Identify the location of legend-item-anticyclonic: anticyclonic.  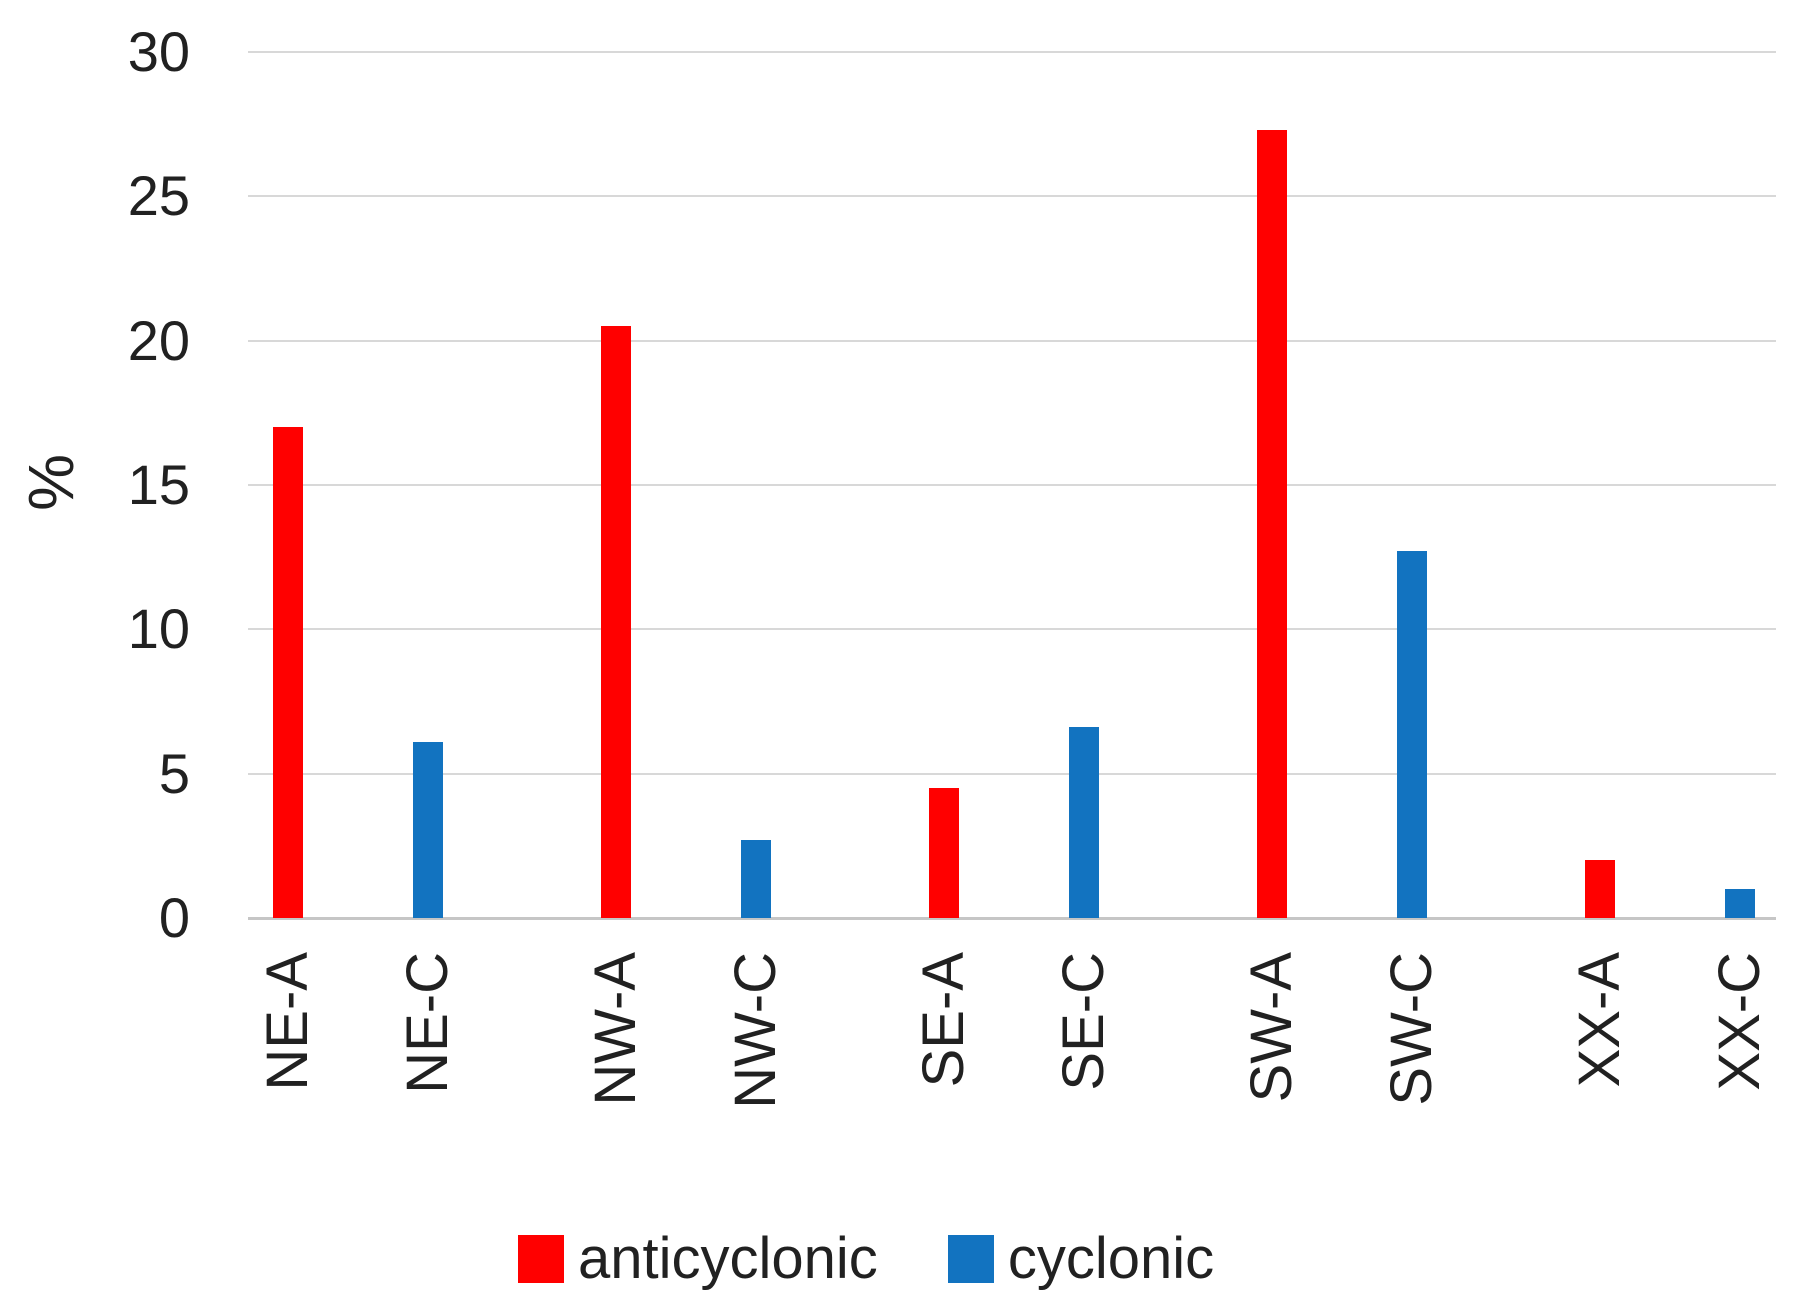
(698, 1259).